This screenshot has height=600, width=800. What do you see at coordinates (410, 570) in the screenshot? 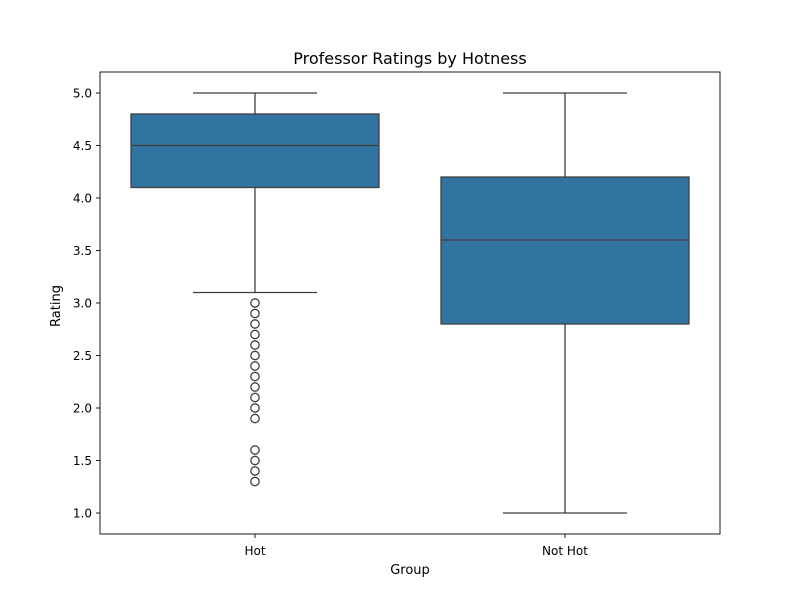
I see `x-axis-label: Group` at bounding box center [410, 570].